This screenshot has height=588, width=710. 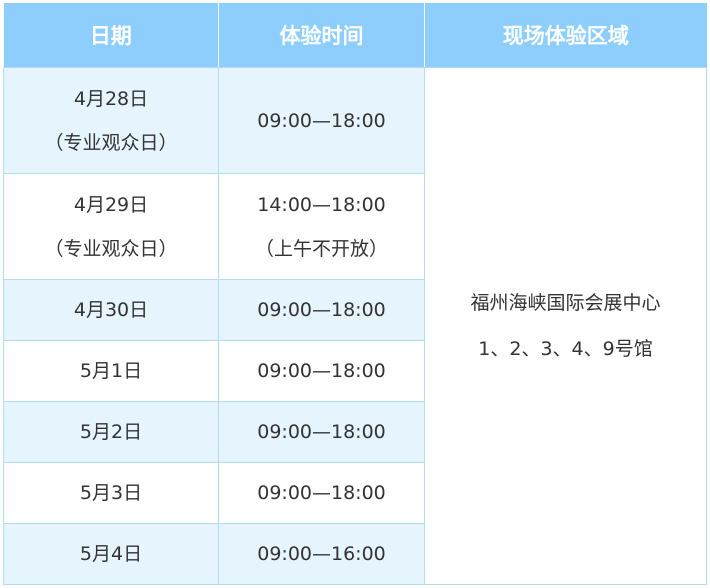 What do you see at coordinates (321, 35) in the screenshot?
I see `header-time: 体验时间` at bounding box center [321, 35].